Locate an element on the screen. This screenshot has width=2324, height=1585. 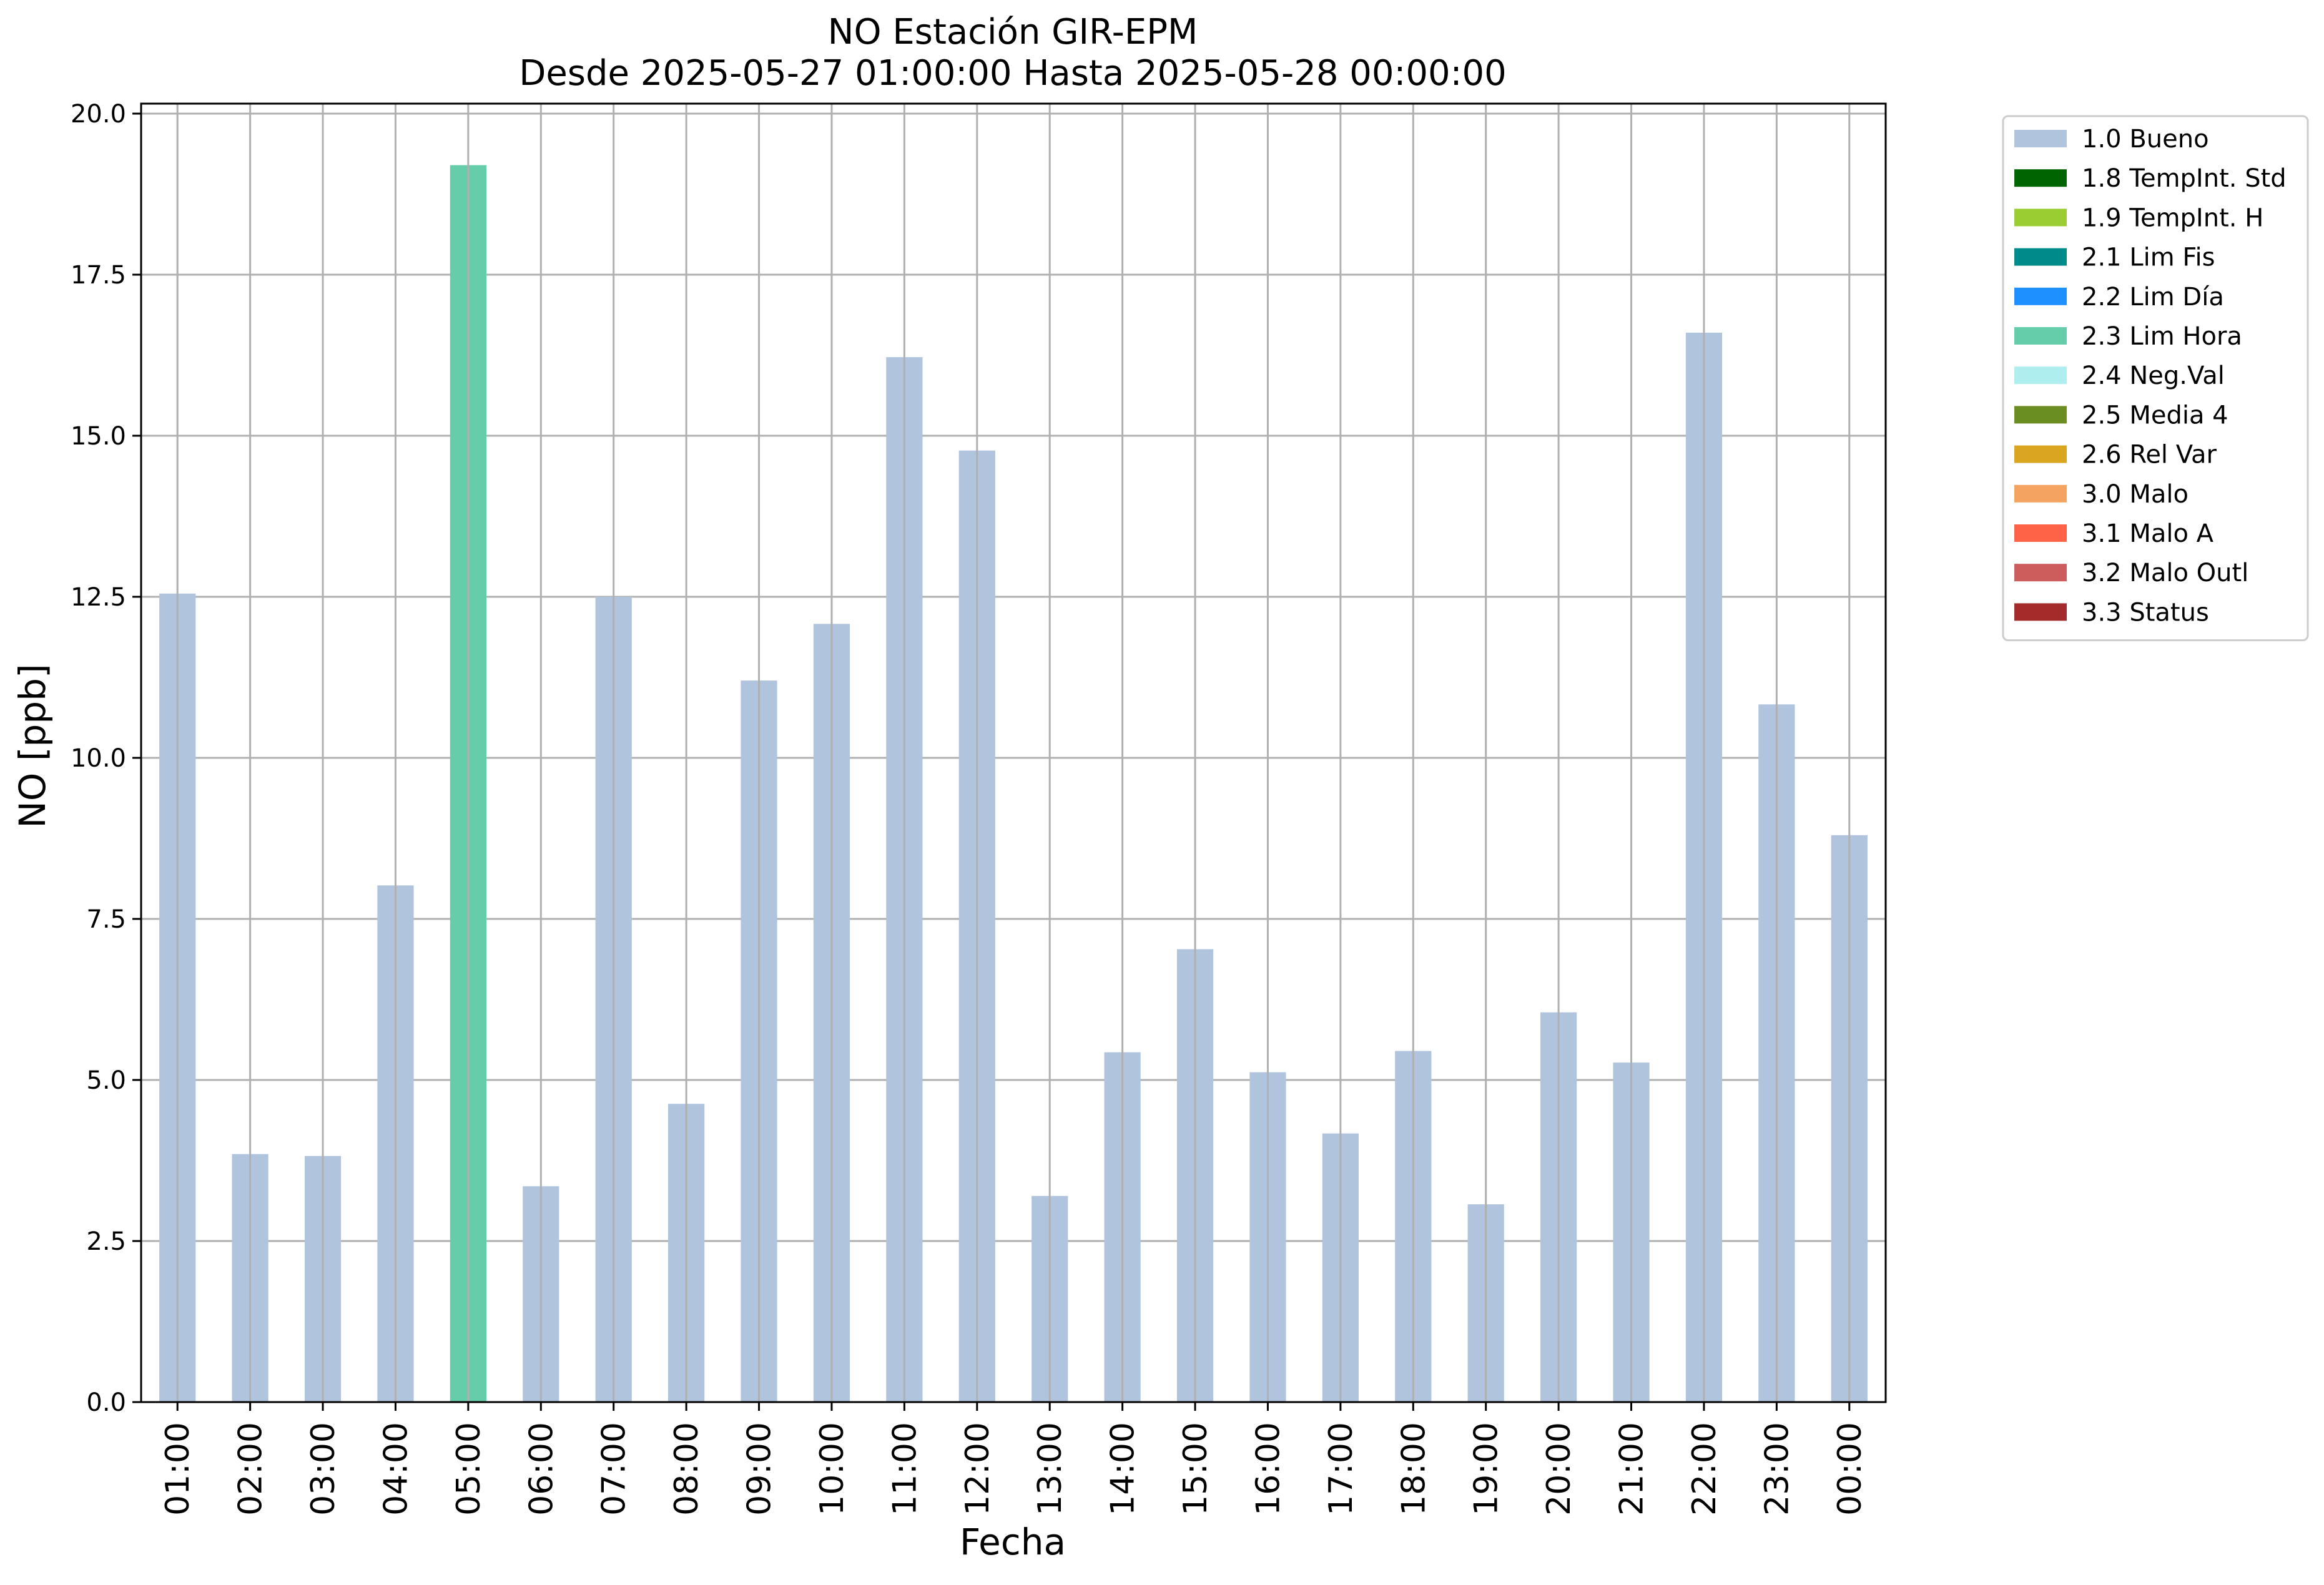
x-tick-label: 20:00 is located at coordinates (1559, 1469).